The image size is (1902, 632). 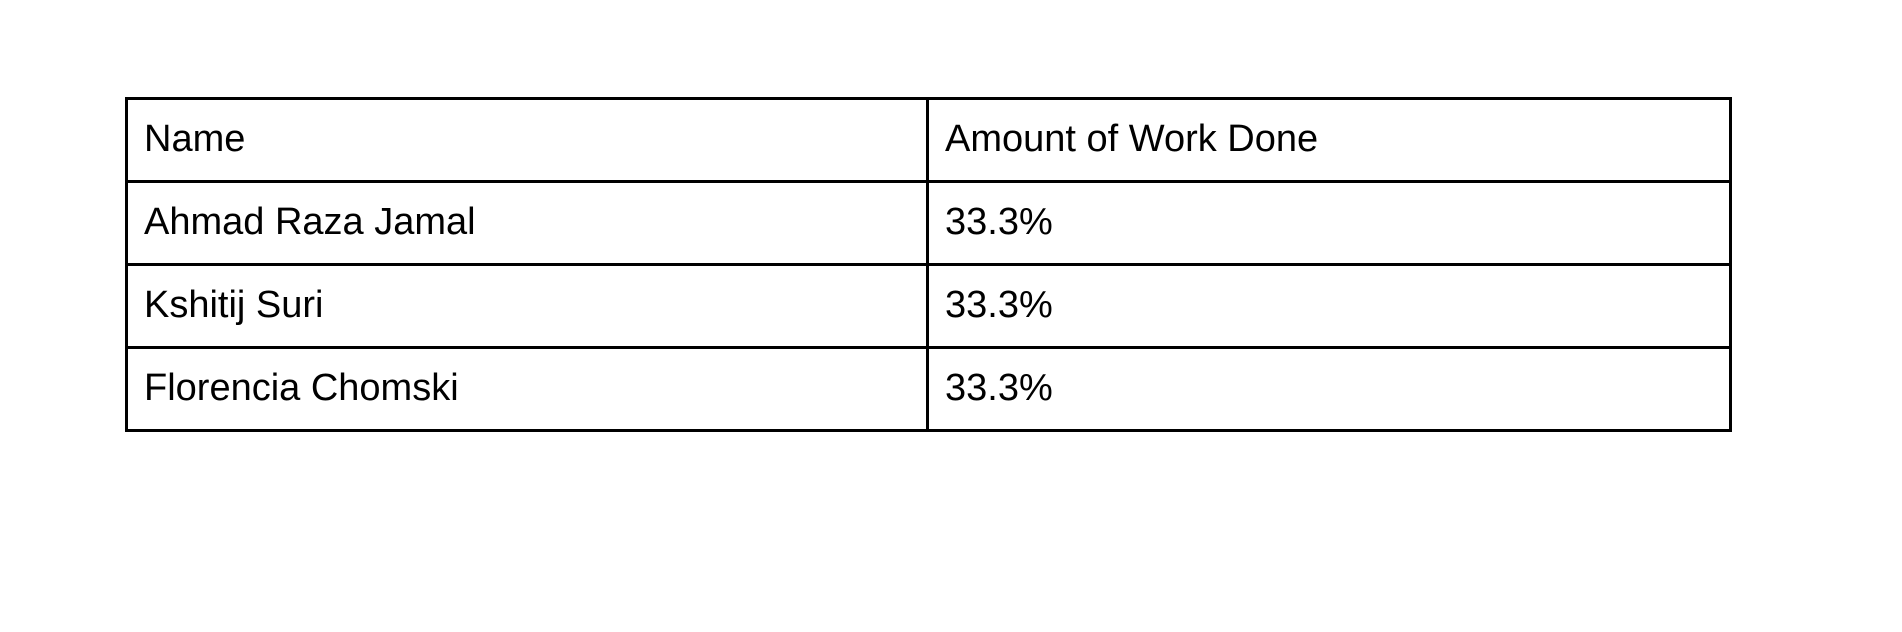 I want to click on table-header-row: Name Amount of Work Done, so click(x=928, y=140).